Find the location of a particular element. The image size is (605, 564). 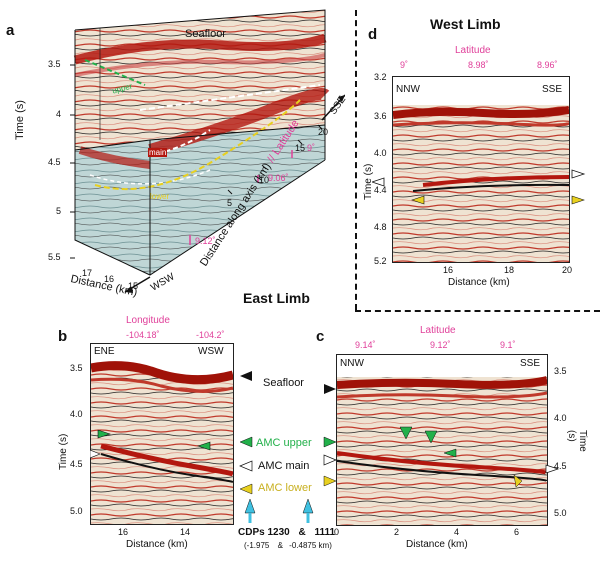

panel-a-lat-tick: 9.06˚ is located at coordinates (278, 178).